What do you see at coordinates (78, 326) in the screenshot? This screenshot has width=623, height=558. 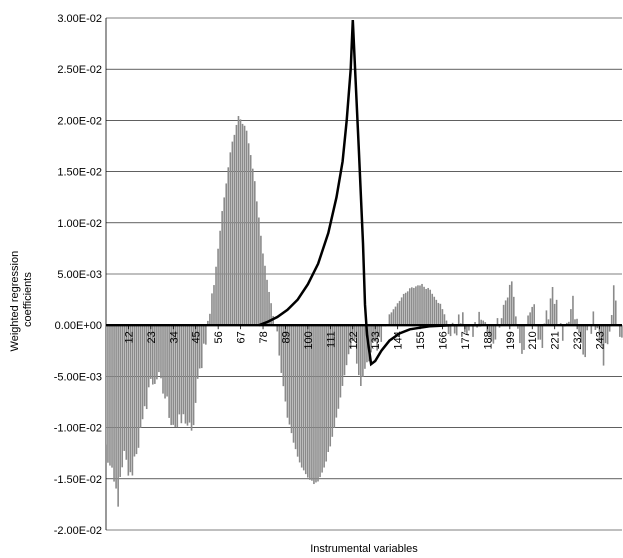 I see `y-tick-label: 0.00E+00` at bounding box center [78, 326].